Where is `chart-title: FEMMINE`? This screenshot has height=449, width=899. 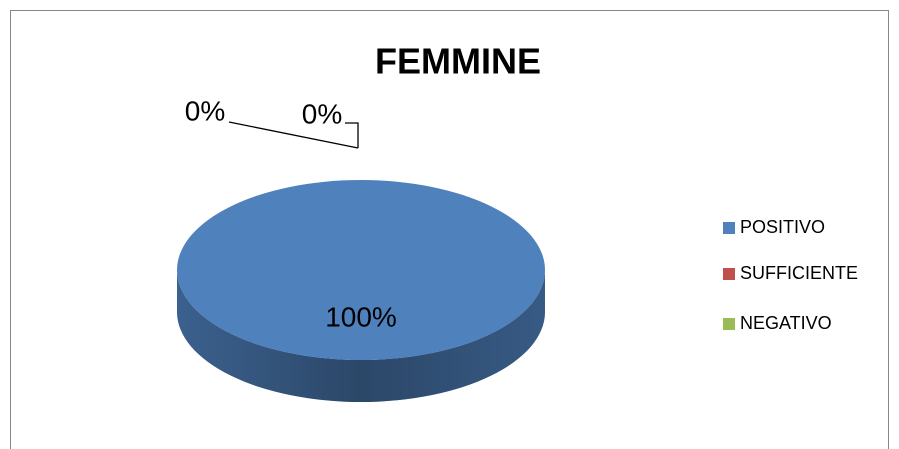 chart-title: FEMMINE is located at coordinates (458, 61).